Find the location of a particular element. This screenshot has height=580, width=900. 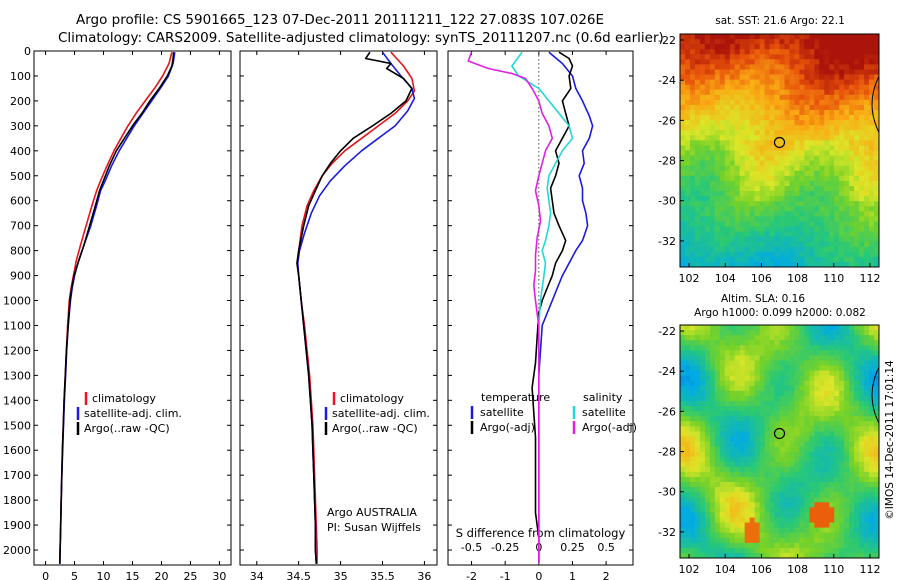

map-x-tick-label: 108 is located at coordinates (797, 278).